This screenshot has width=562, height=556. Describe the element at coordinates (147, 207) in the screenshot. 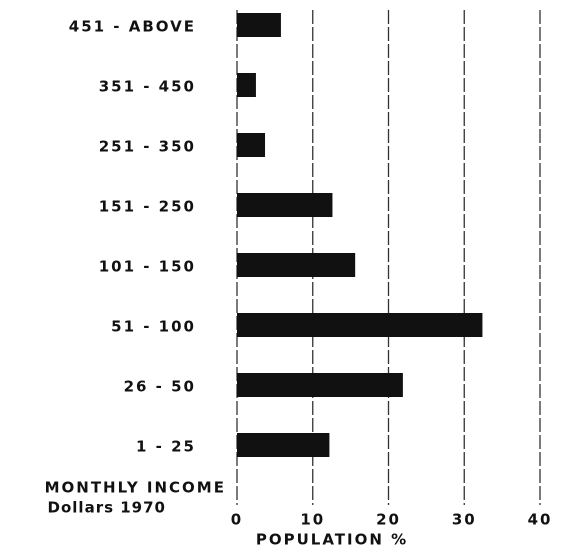

I see `y-tick-label: 151 - 250` at that location.